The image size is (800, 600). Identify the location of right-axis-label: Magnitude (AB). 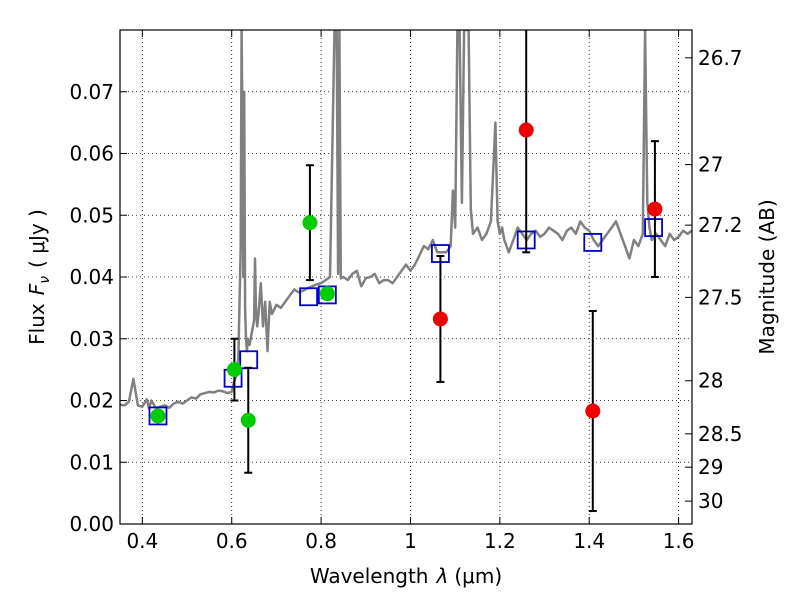
(767, 276).